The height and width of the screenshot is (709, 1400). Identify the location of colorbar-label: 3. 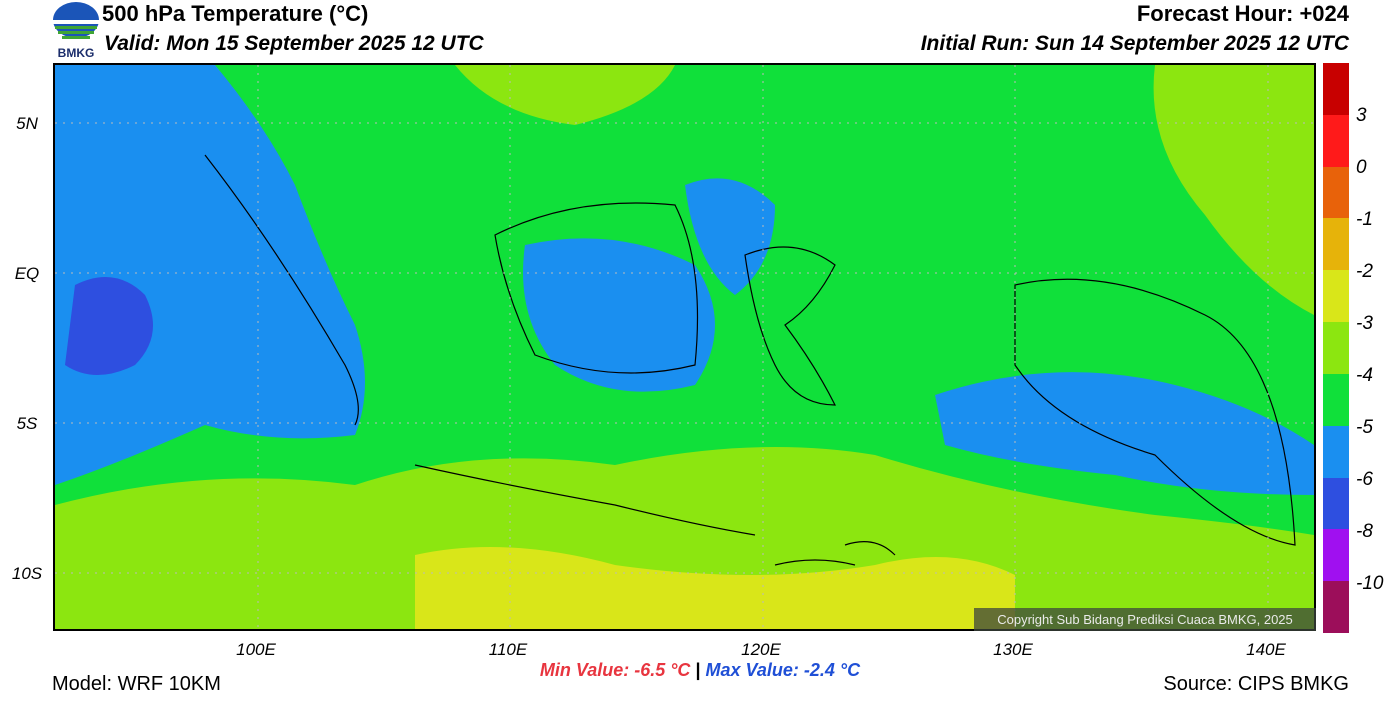
(1361, 115).